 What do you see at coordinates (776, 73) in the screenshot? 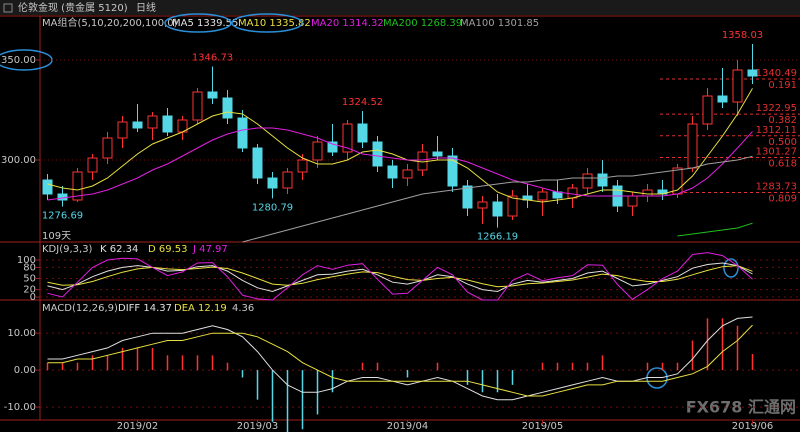
I see `fib-price: 1340.49` at bounding box center [776, 73].